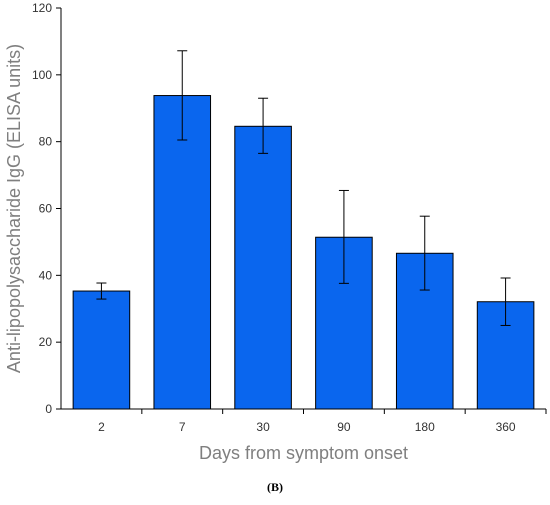  What do you see at coordinates (322, 421) in the screenshot?
I see `x-axis-ticks: 2 7 30 90 180 360` at bounding box center [322, 421].